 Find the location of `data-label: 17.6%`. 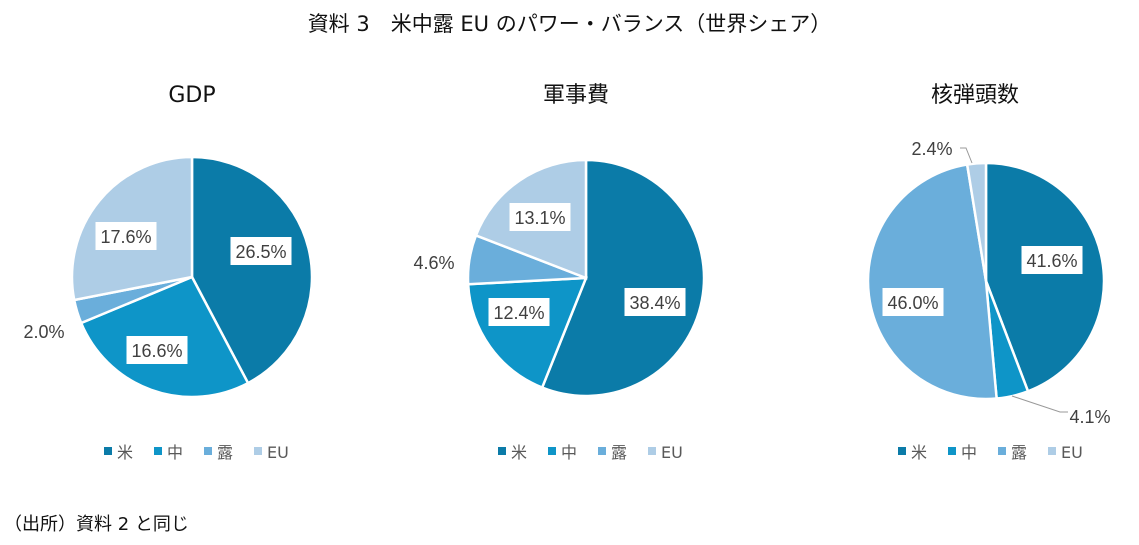

data-label: 17.6% is located at coordinates (125, 237).